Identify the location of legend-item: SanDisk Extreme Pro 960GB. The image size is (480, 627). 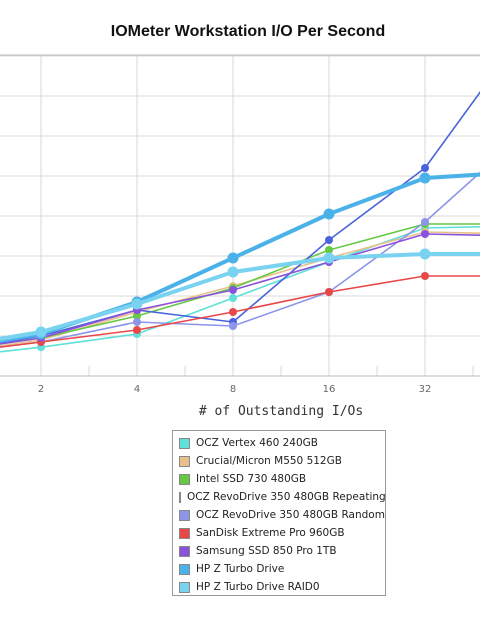
(280, 533).